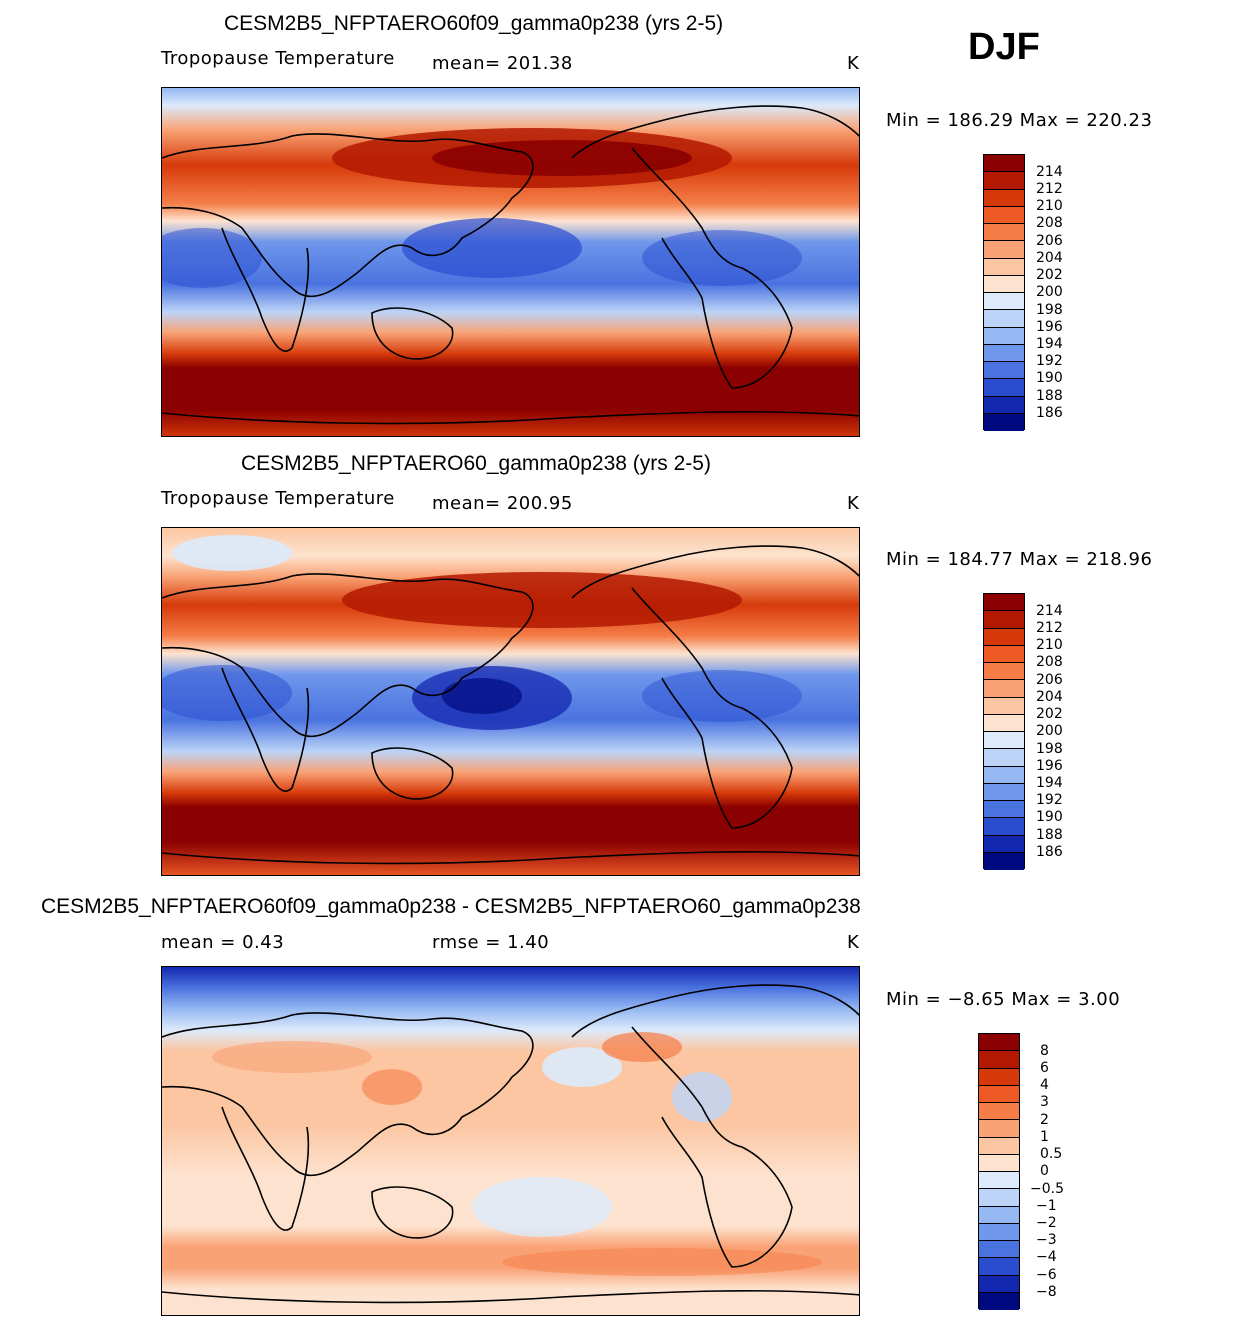  I want to click on panel2-range: Min = 184.77 Max = 218.96, so click(1019, 559).